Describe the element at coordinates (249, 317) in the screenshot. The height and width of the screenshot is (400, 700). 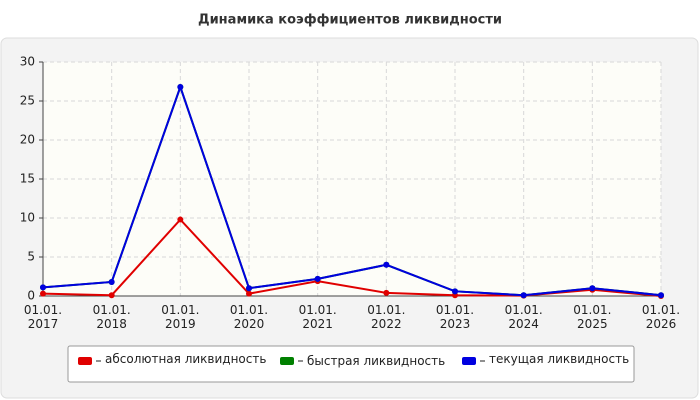
I see `x-tick-label: 01.01. 2020` at that location.